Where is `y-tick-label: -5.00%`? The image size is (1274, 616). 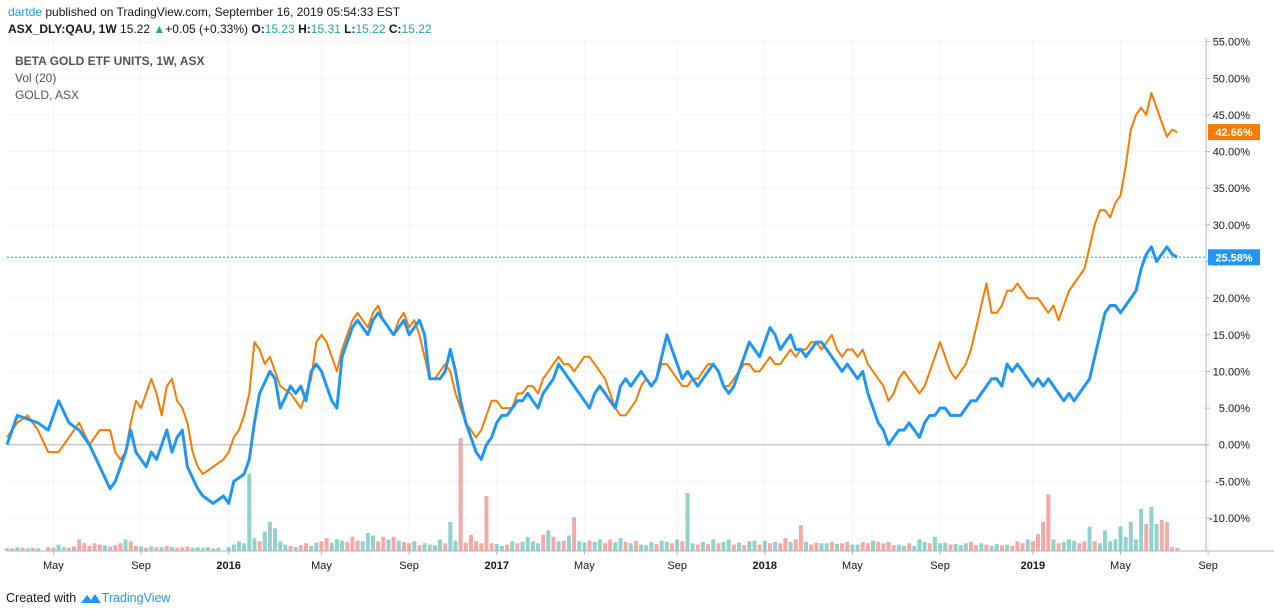 y-tick-label: -5.00% is located at coordinates (1232, 482).